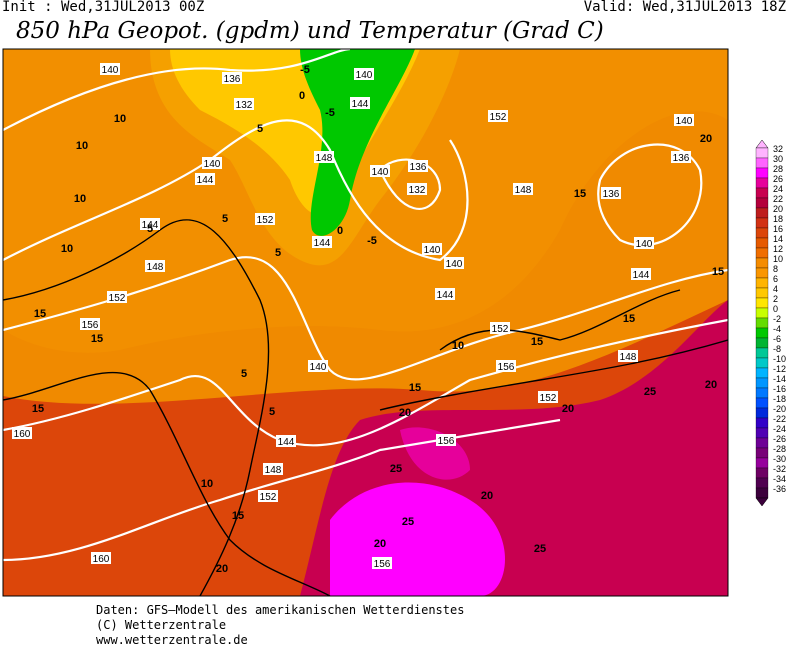 This screenshot has width=790, height=648. What do you see at coordinates (778, 199) in the screenshot?
I see `colorbar-label: 22` at bounding box center [778, 199].